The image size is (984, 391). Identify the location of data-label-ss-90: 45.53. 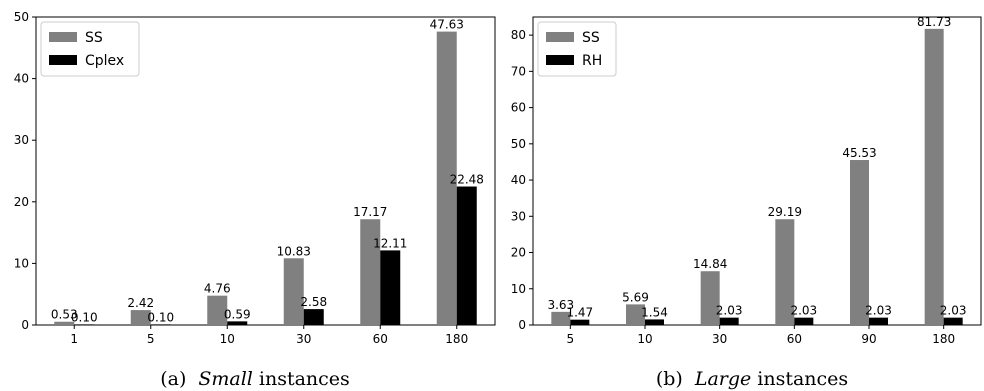
(859, 153).